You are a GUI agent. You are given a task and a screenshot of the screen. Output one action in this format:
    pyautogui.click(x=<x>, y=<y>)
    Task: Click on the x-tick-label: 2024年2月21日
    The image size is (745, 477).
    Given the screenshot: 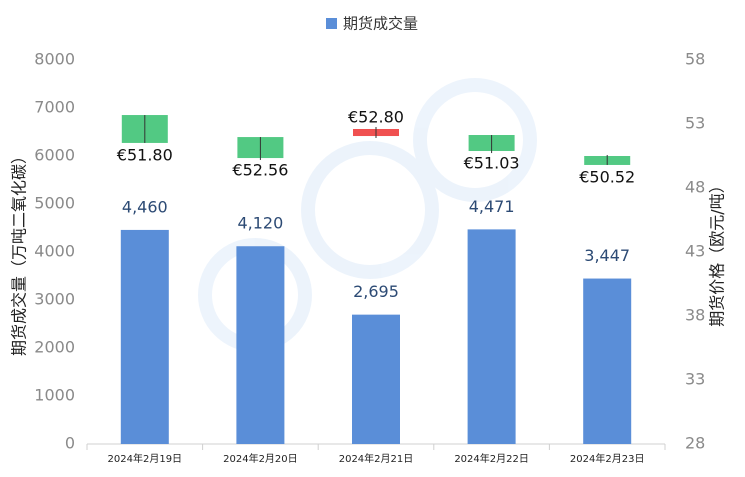 What is the action you would take?
    pyautogui.click(x=376, y=458)
    